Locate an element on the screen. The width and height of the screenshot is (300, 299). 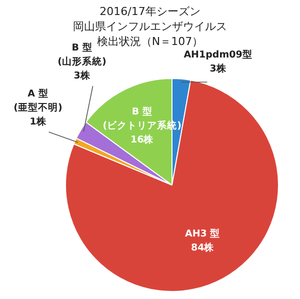
data-label: 1株 is located at coordinates (39, 121).